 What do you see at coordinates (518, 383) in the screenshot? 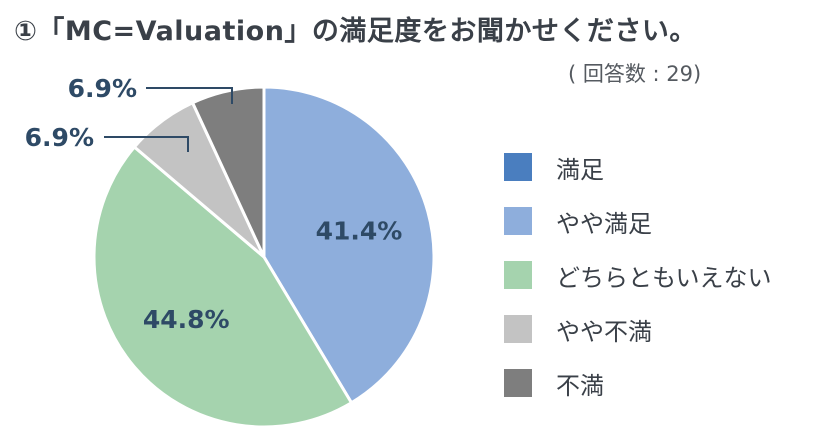
I see `legend-swatch-fuman` at bounding box center [518, 383].